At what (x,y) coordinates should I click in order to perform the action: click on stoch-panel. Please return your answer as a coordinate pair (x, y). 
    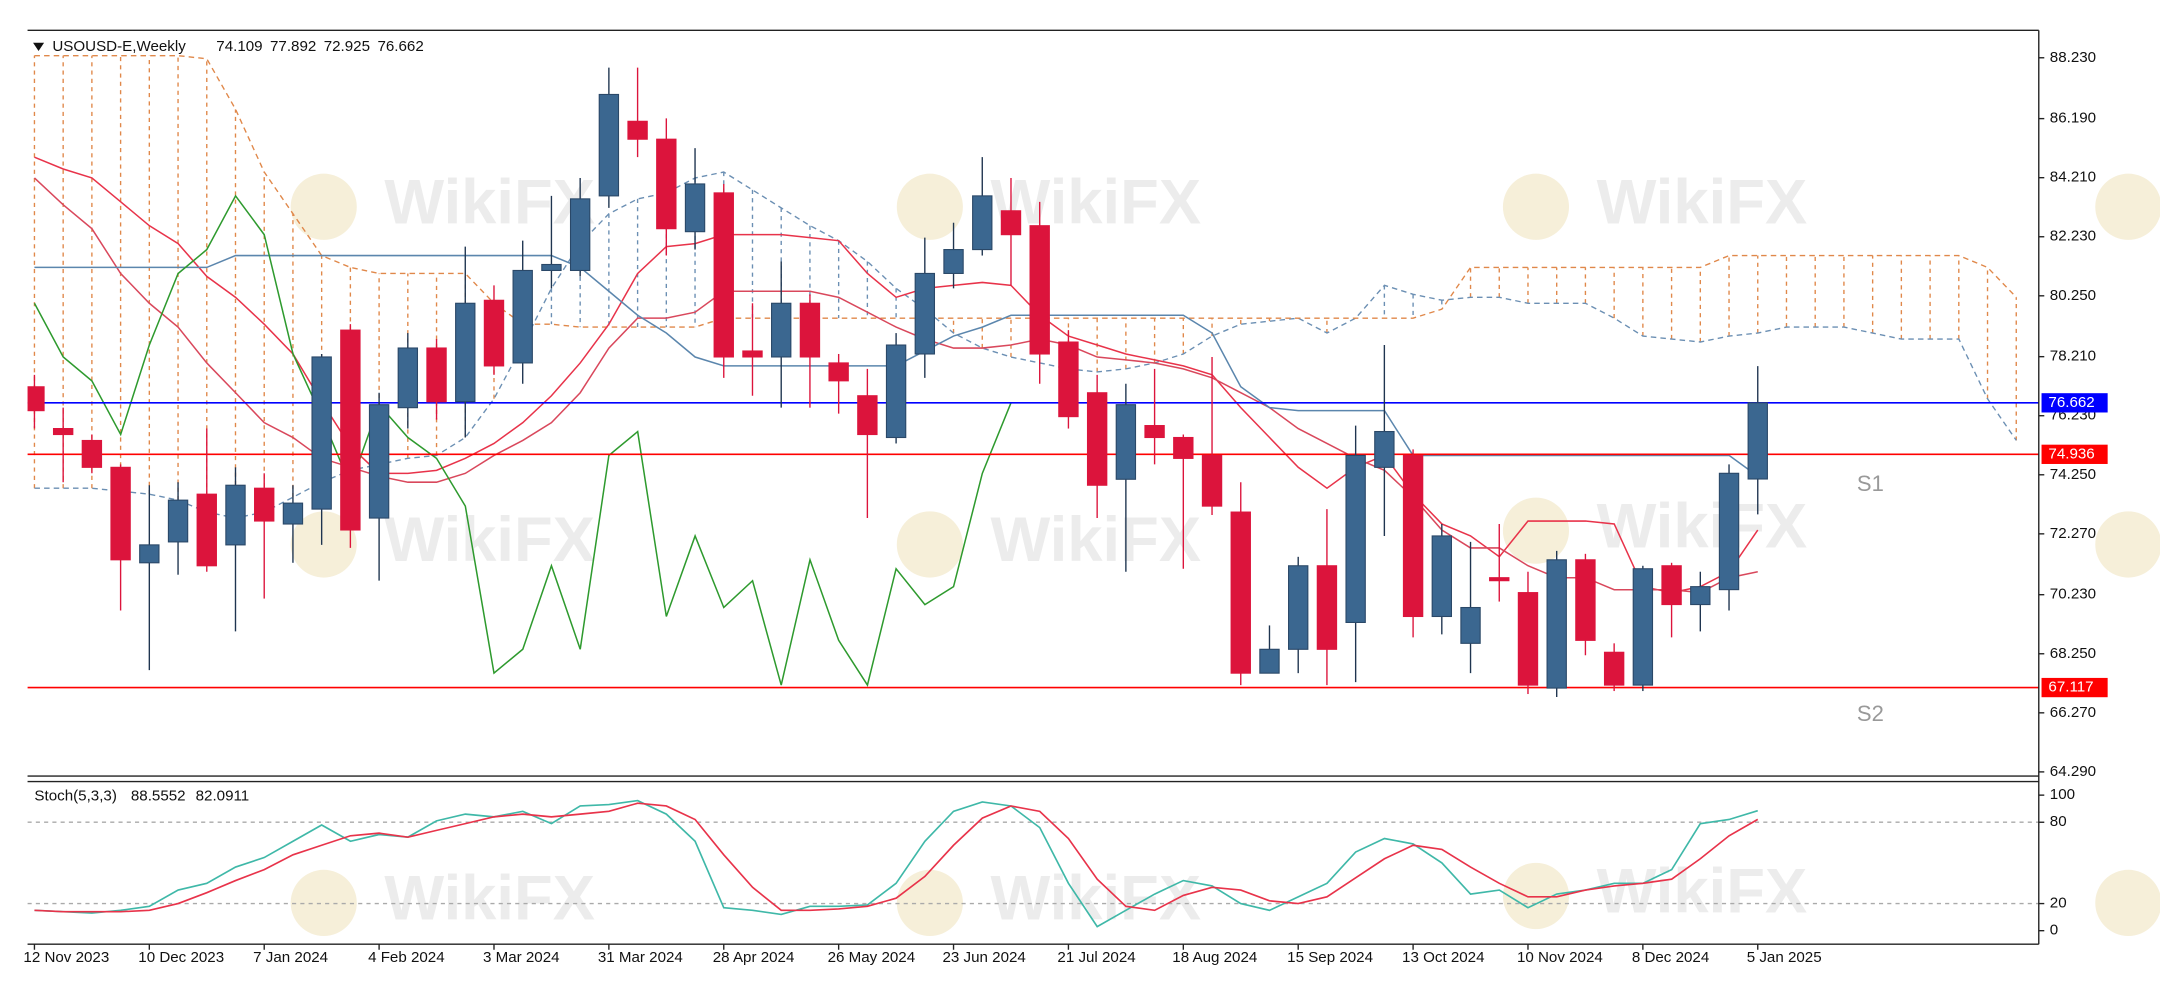
    Looking at the image, I should click on (1033, 863).